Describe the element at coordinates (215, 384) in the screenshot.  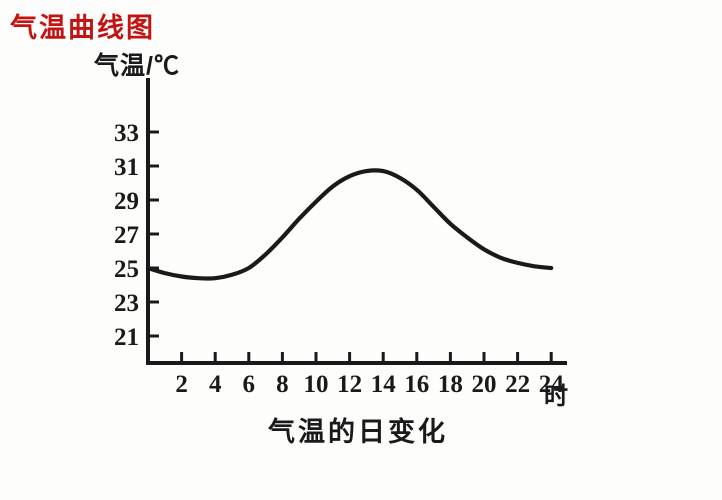
I see `x-tick-label: 4` at that location.